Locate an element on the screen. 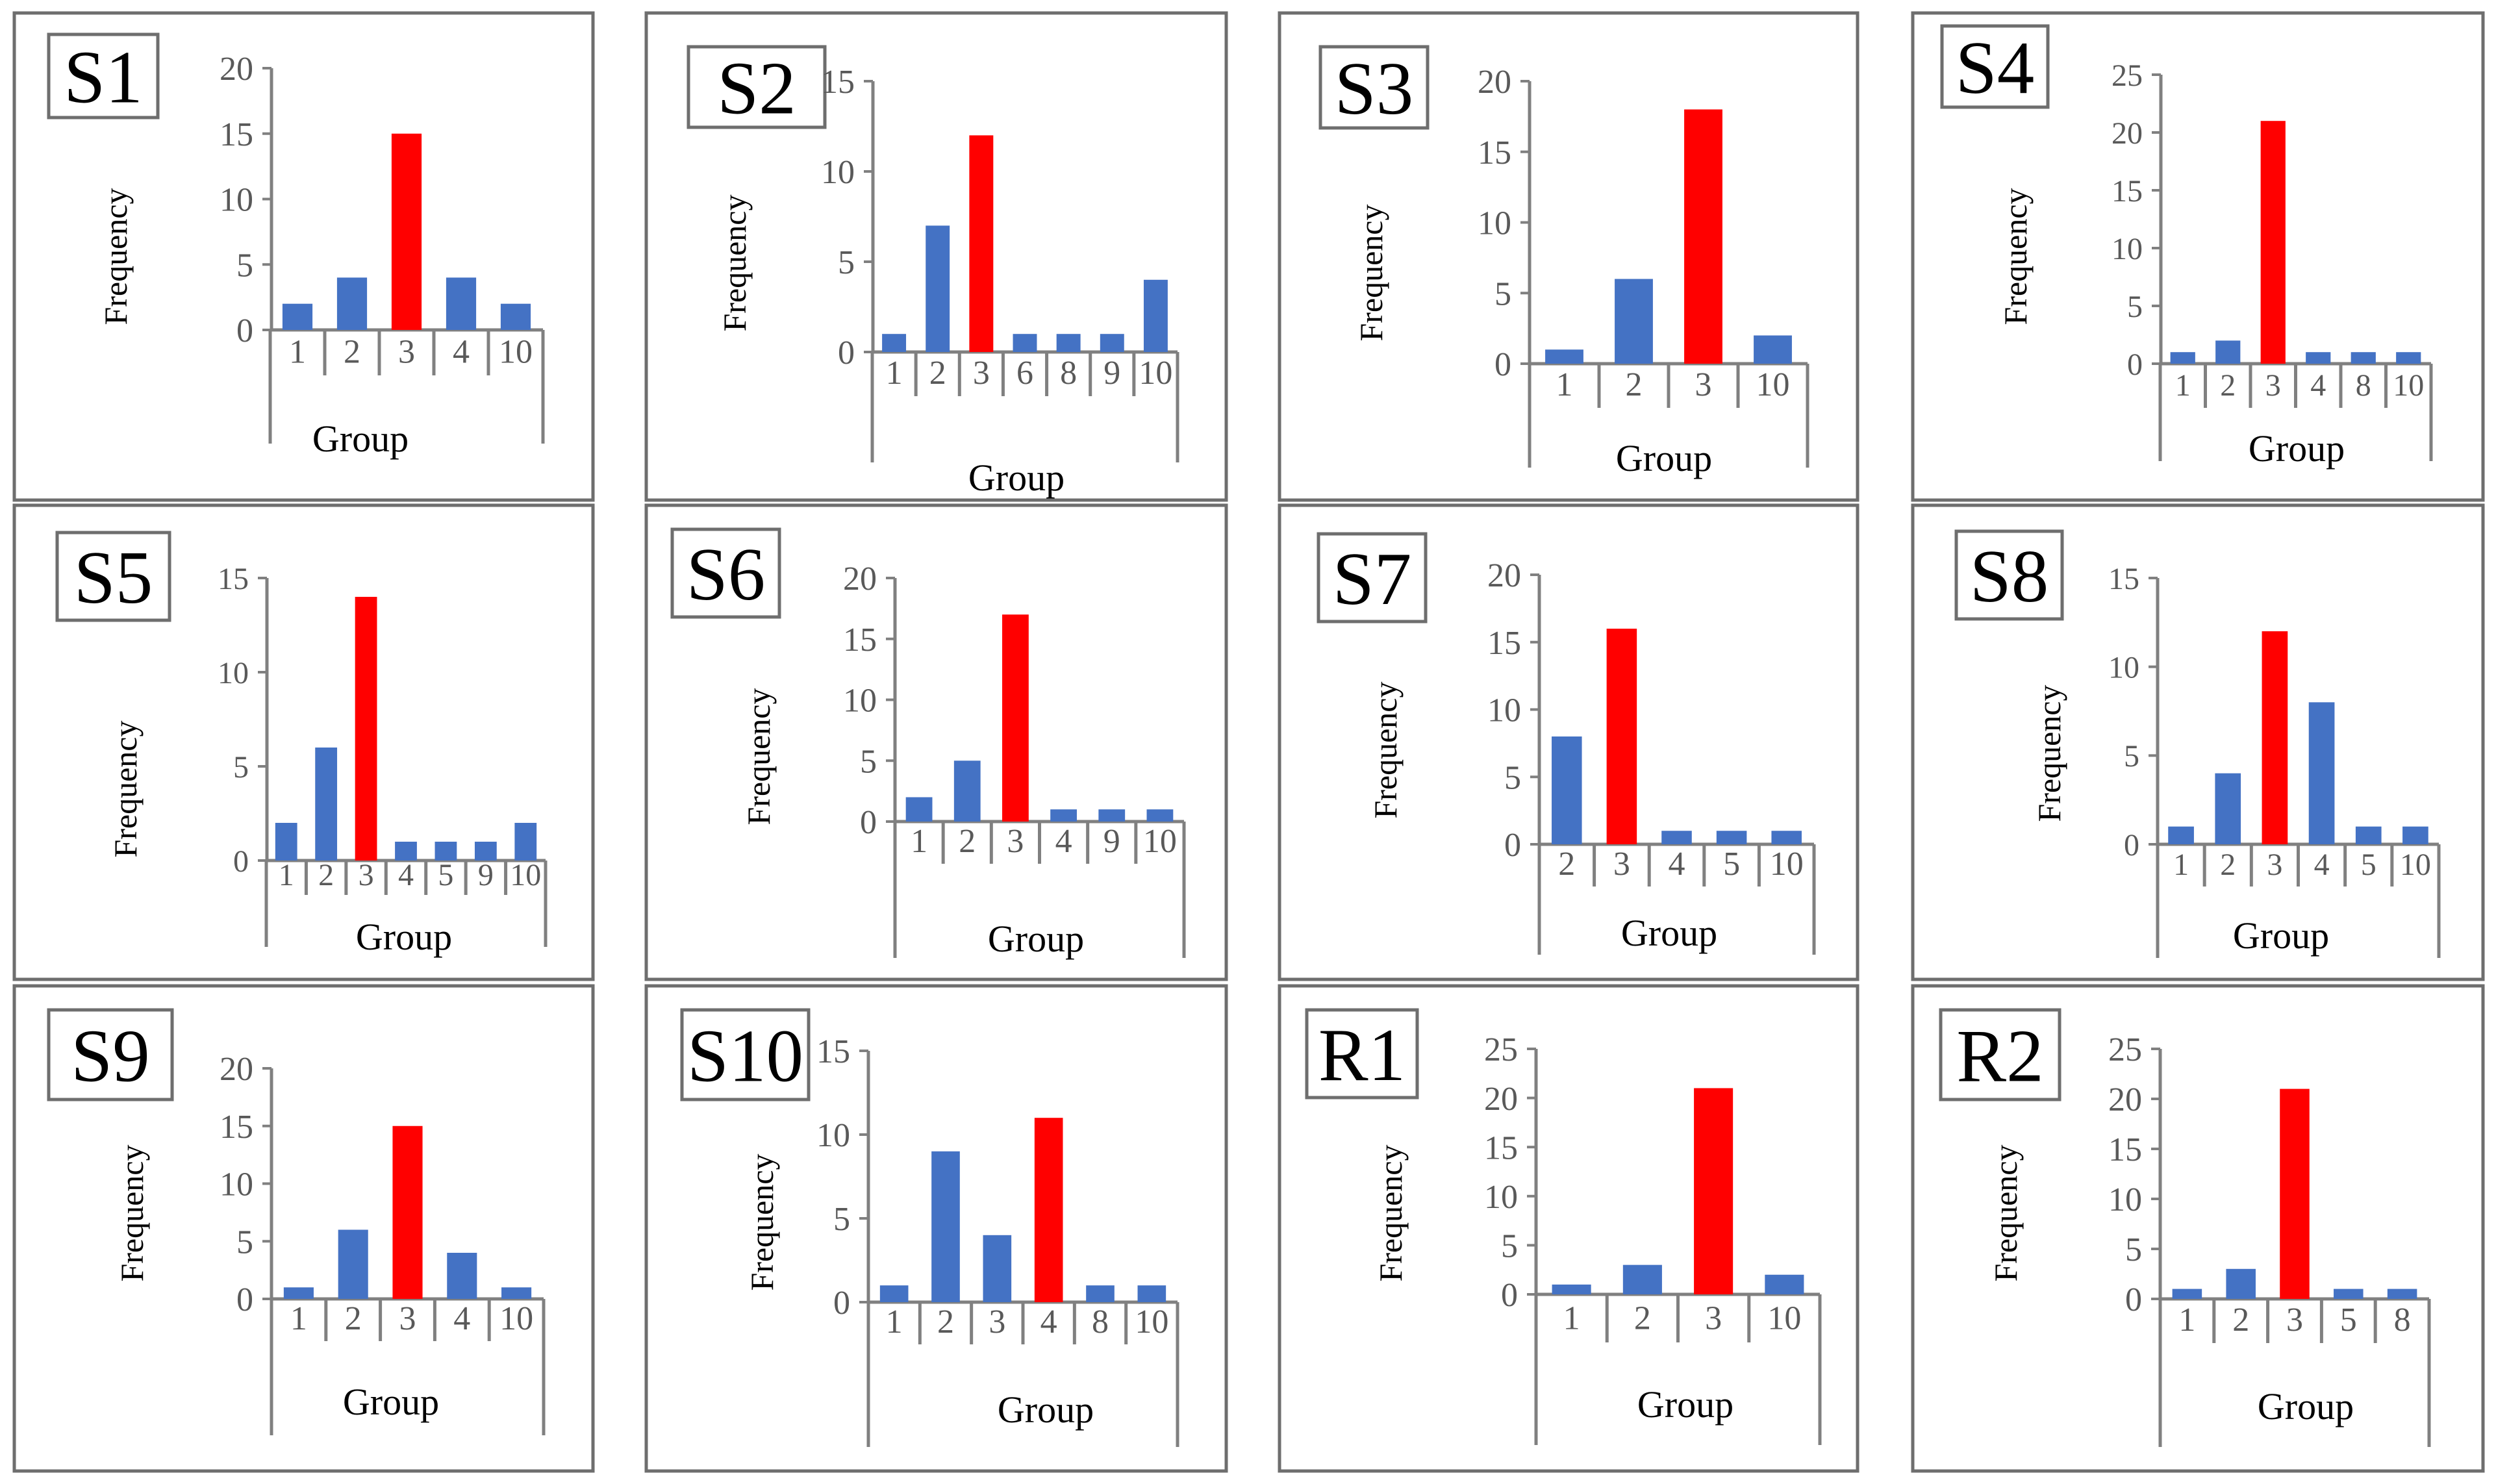 The image size is (2496, 1484). x-tick-label: 9 is located at coordinates (1111, 842).